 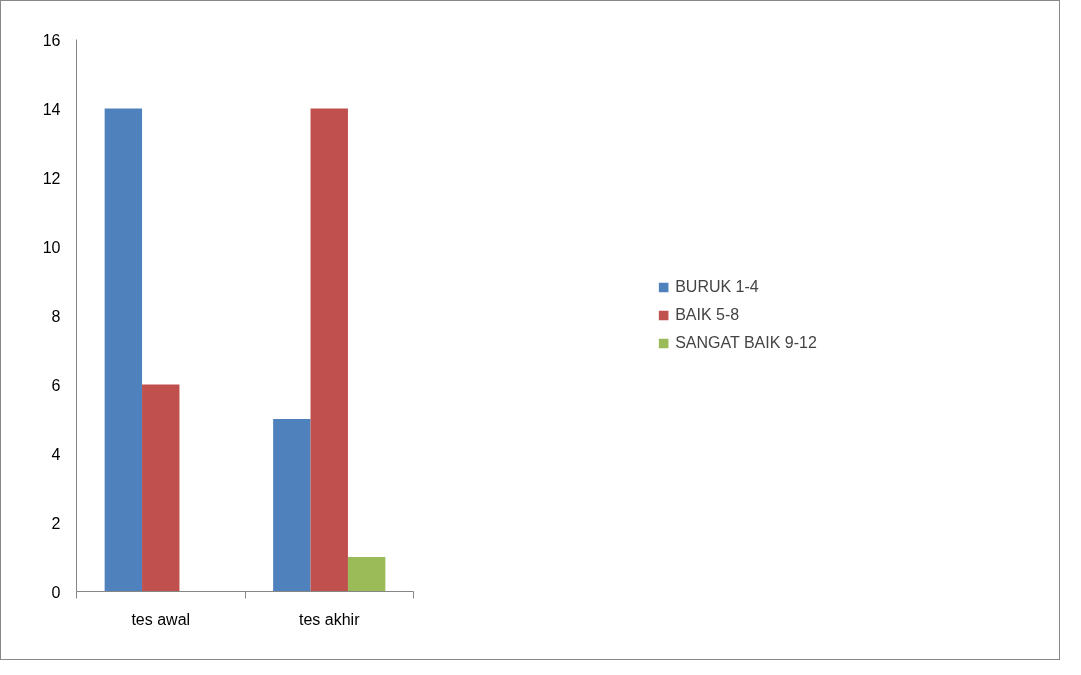 I want to click on y-tick-label: 4, so click(x=56, y=454).